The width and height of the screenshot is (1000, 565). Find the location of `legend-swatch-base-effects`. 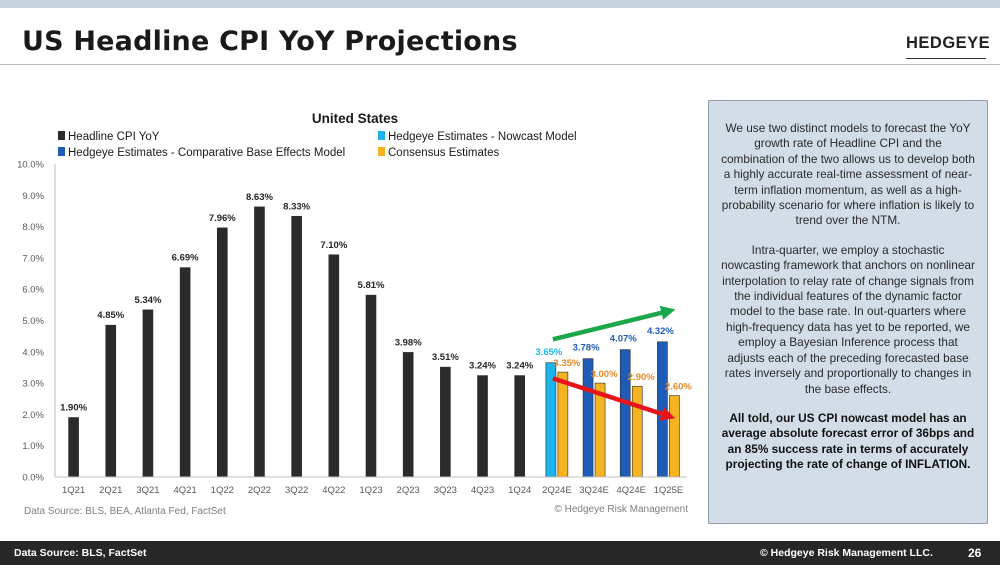

legend-swatch-base-effects is located at coordinates (61, 151).